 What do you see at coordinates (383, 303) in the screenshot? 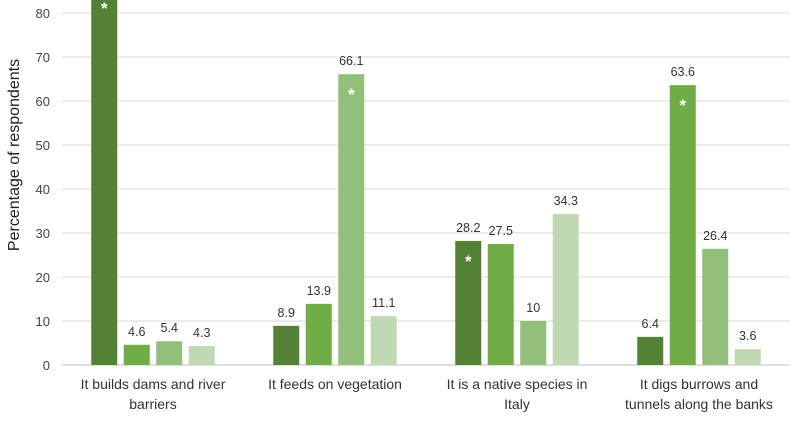
I see `data-label: 11.1` at bounding box center [383, 303].